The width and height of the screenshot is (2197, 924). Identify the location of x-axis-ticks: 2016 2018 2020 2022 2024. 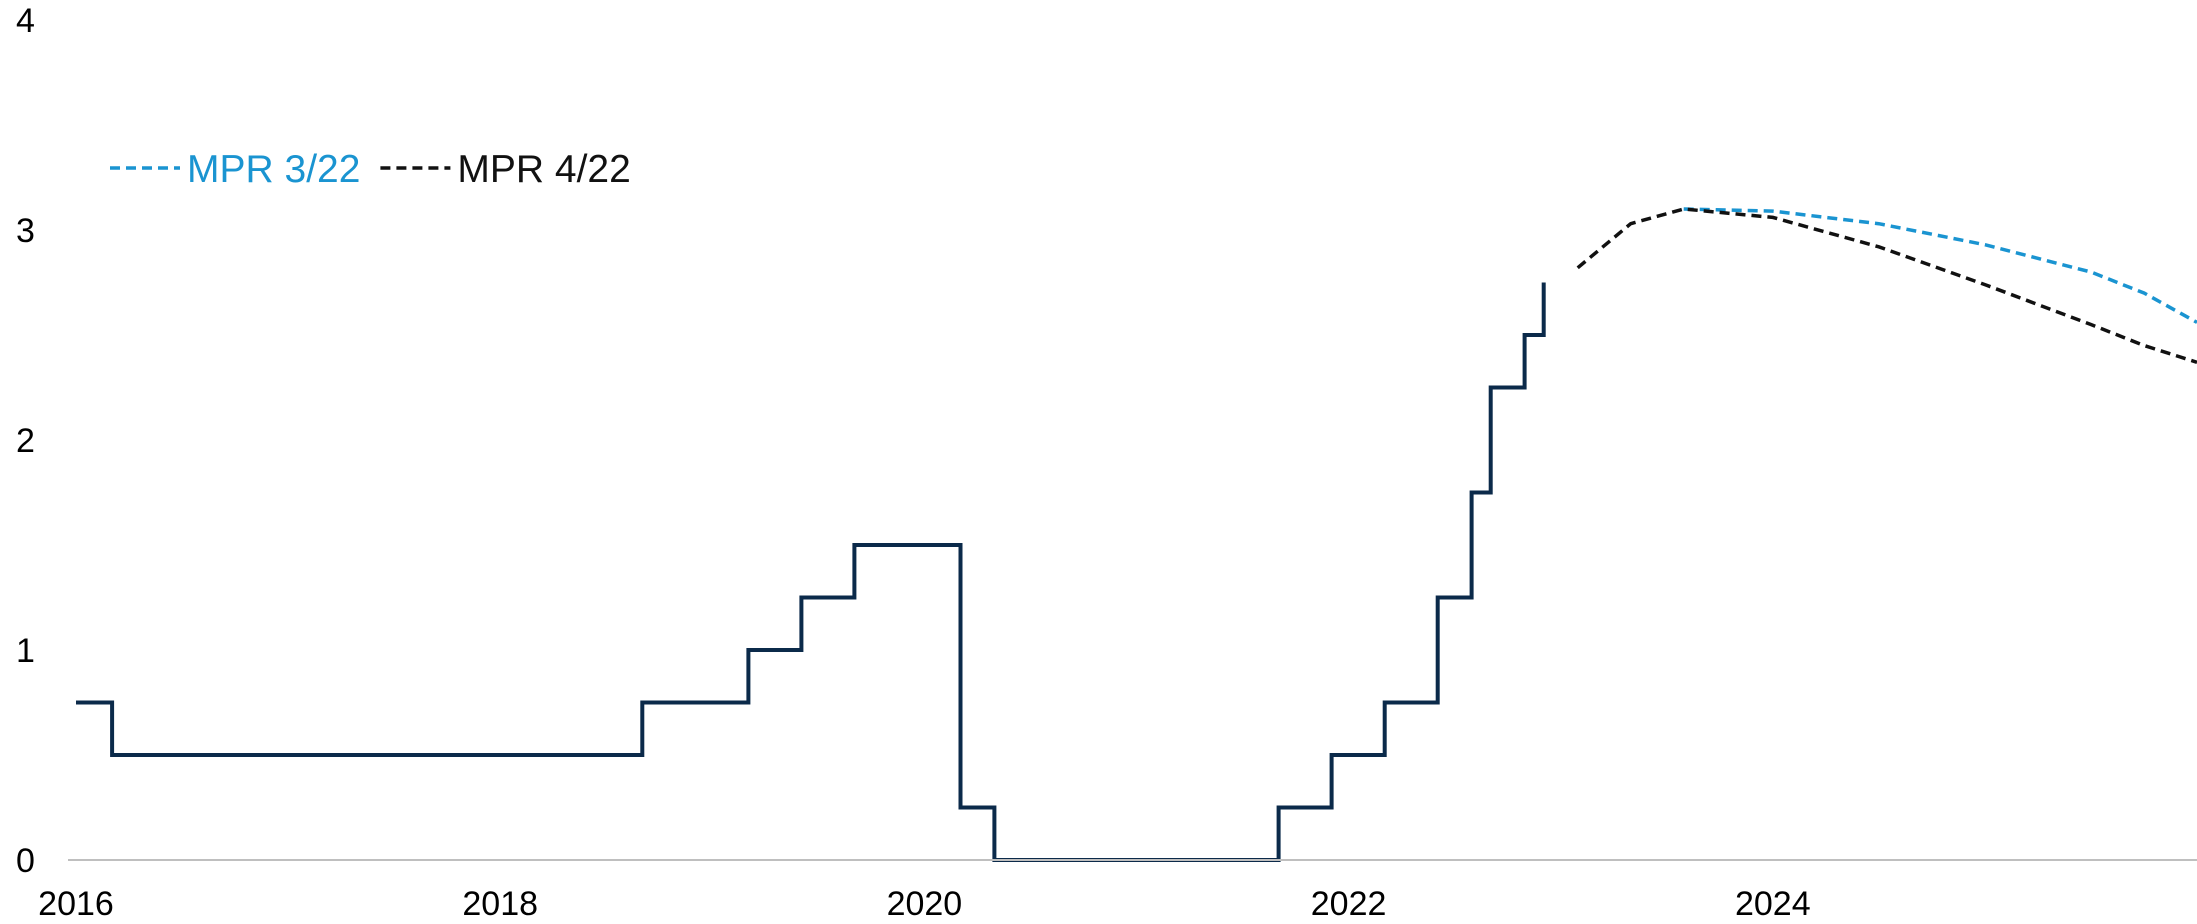
(924, 904).